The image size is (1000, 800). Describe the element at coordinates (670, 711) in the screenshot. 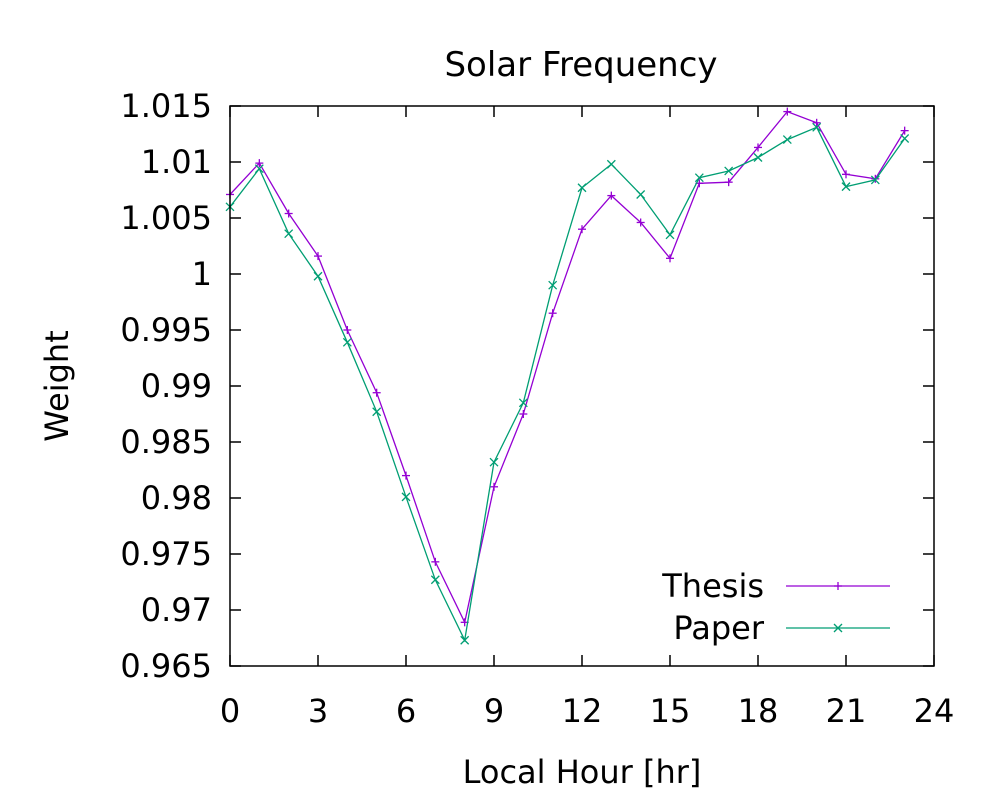

I see `x-tick-label: 15` at that location.